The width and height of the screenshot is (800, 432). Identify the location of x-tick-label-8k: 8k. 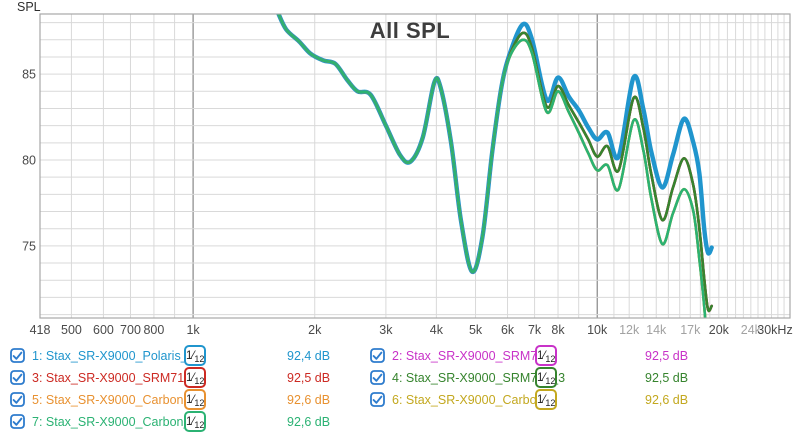
(558, 330).